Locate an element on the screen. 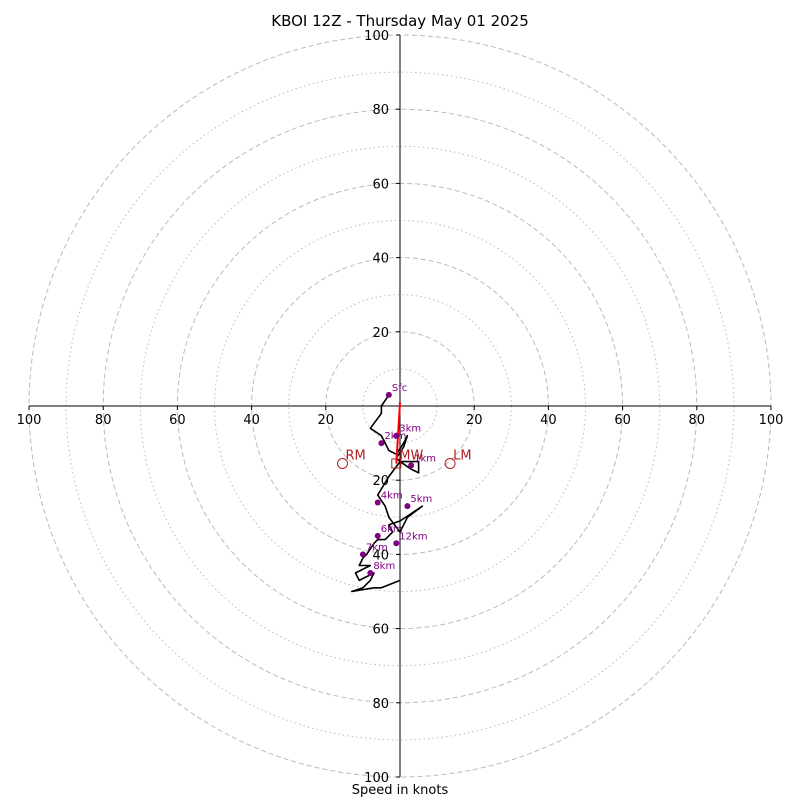  height-label-4km: 4km is located at coordinates (392, 495).